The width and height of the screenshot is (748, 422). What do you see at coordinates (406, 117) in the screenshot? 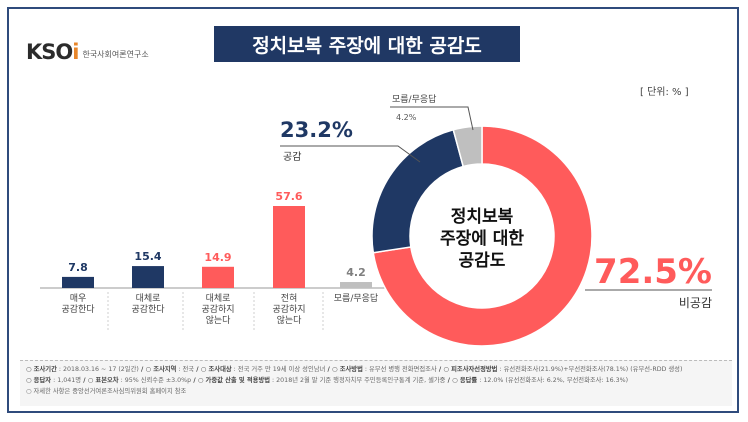
I see `slice-value-label: 4.2%` at bounding box center [406, 117].